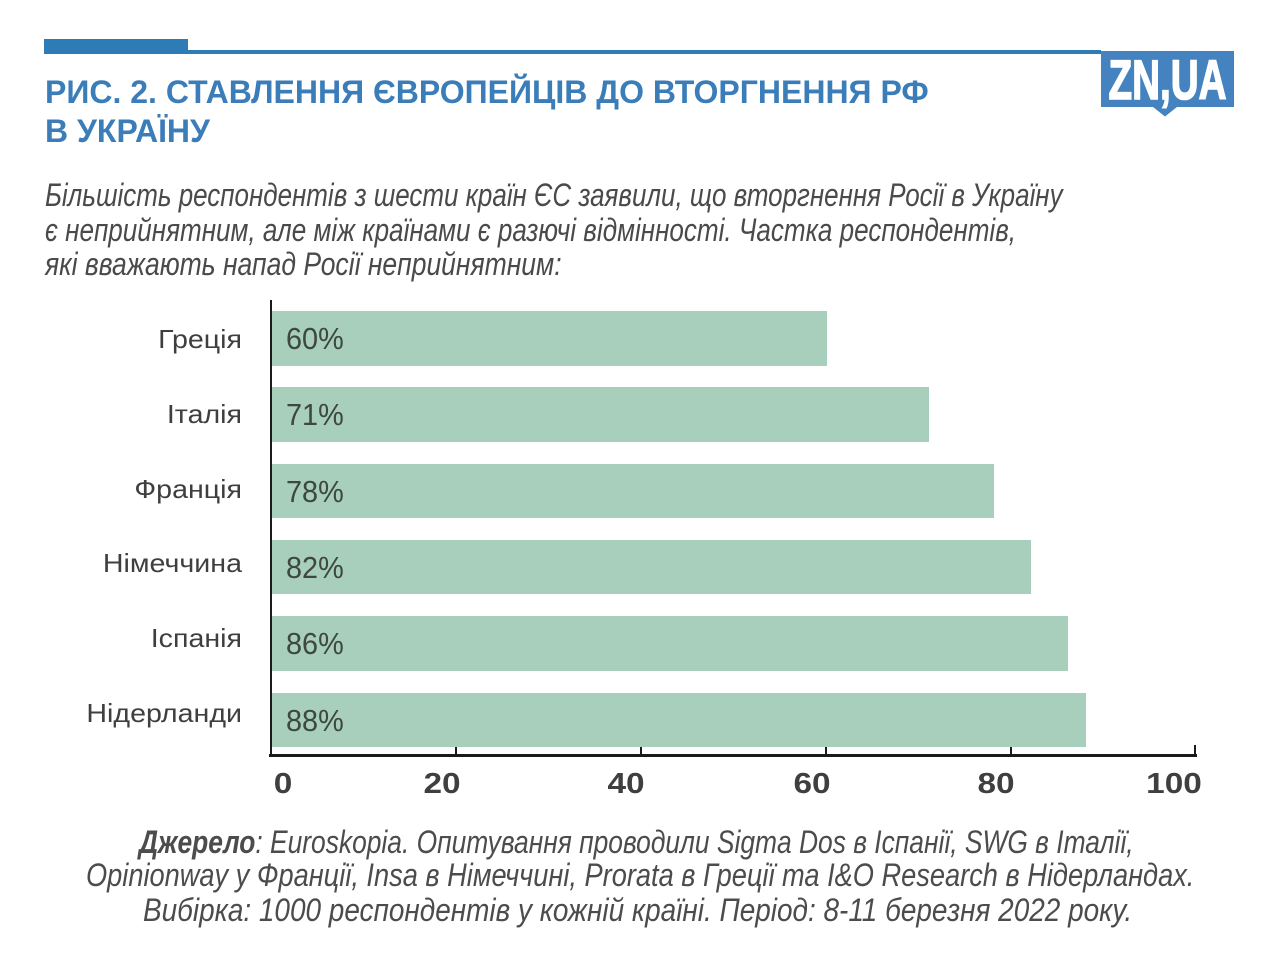  What do you see at coordinates (1167, 81) in the screenshot?
I see `svg-text: ZN,UA` at bounding box center [1167, 81].